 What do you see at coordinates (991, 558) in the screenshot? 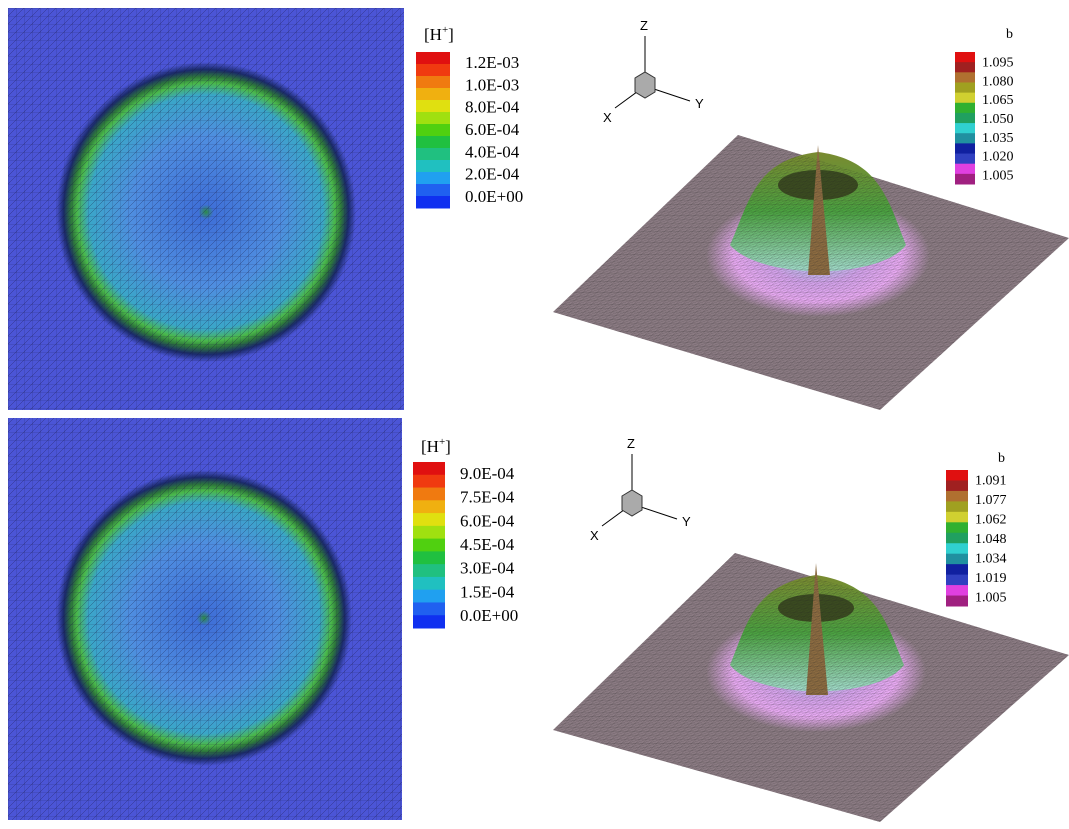
I see `colorbar-label: 1.034` at bounding box center [991, 558].